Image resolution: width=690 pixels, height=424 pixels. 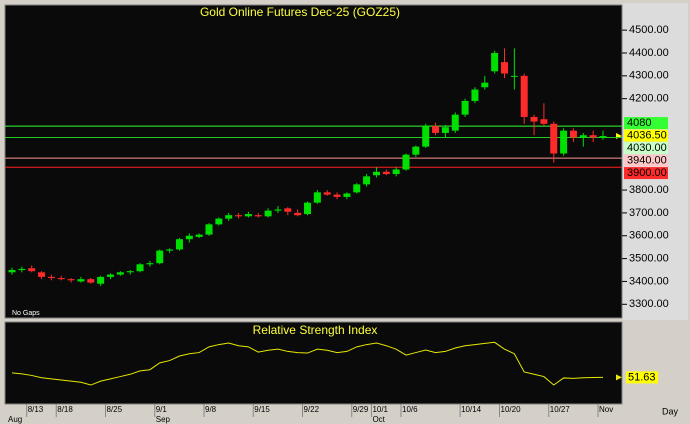 What do you see at coordinates (163, 419) in the screenshot?
I see `month-label: Sep` at bounding box center [163, 419].